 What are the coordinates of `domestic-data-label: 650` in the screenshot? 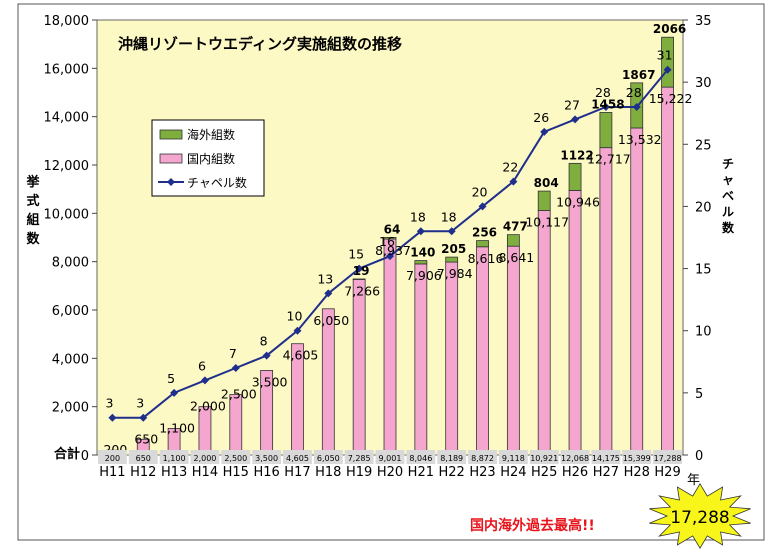 It's located at (146, 438).